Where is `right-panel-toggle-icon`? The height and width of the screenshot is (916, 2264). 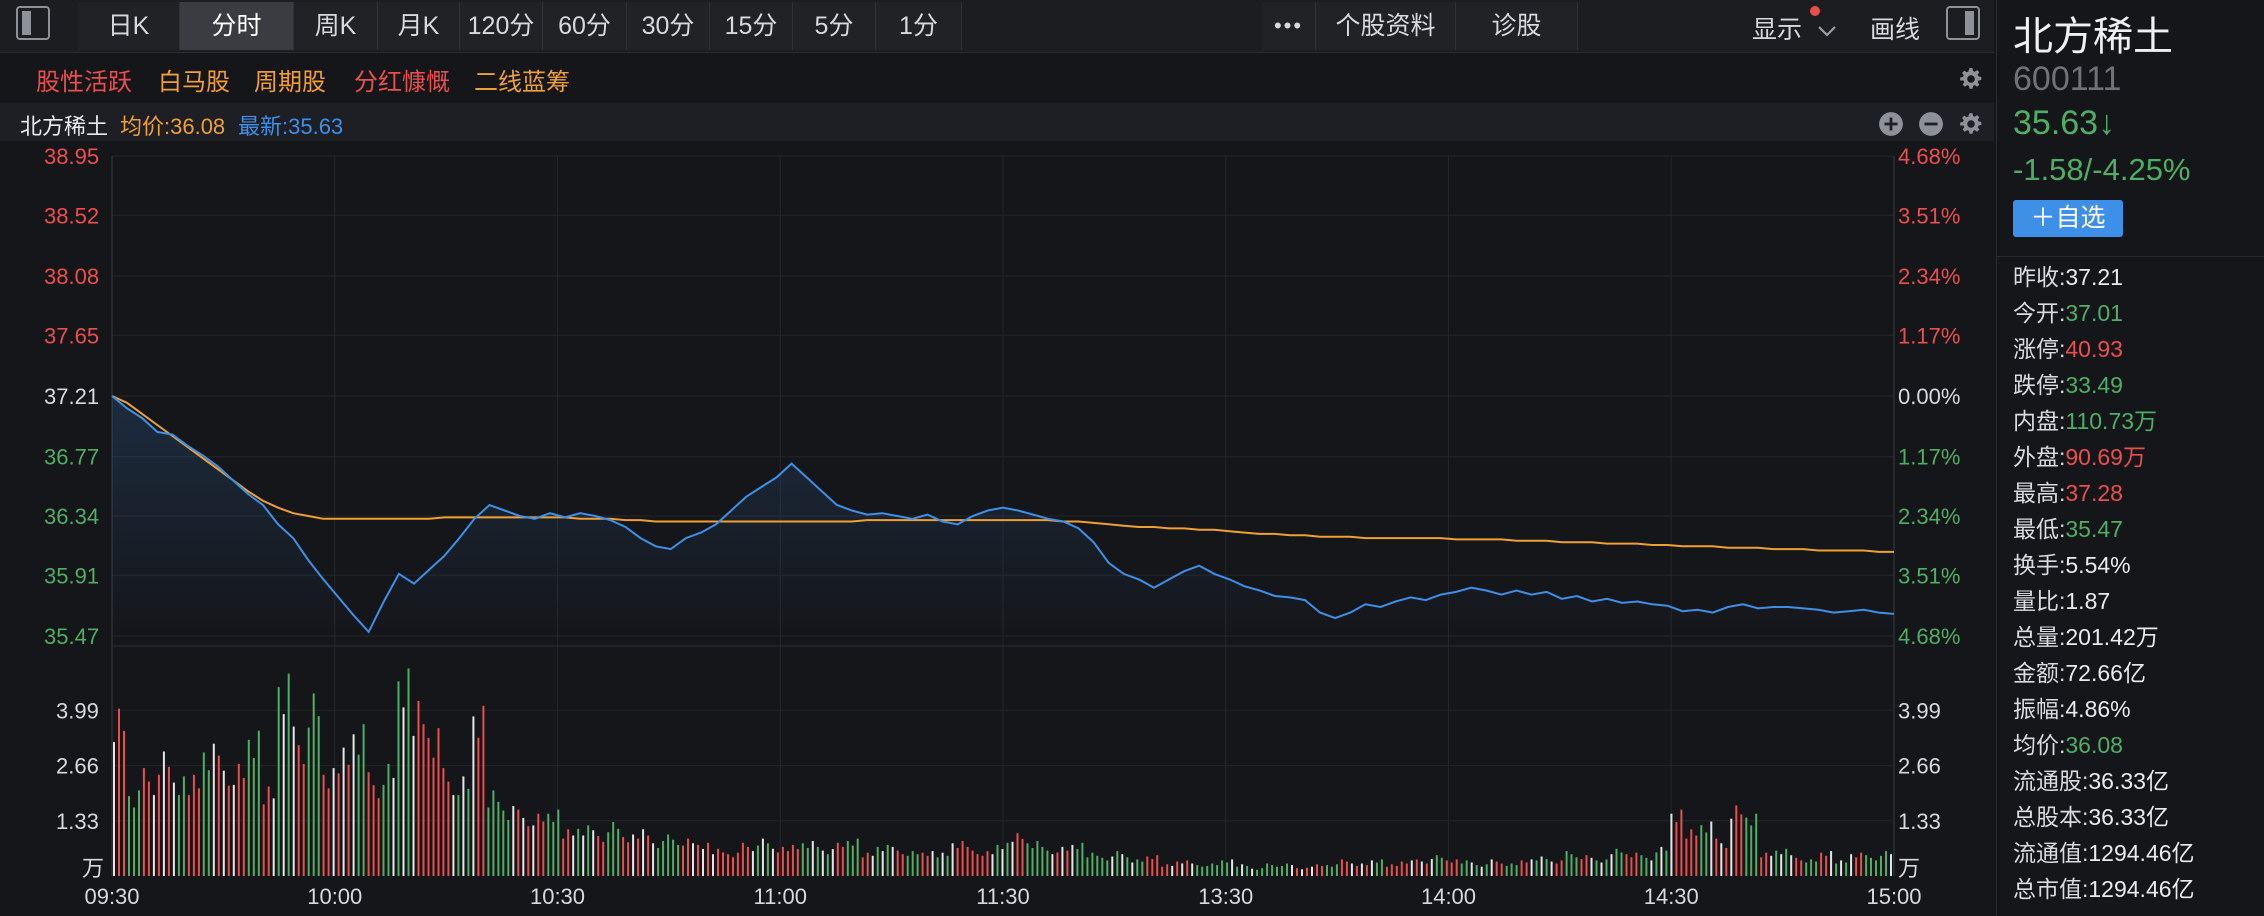 right-panel-toggle-icon is located at coordinates (1963, 23).